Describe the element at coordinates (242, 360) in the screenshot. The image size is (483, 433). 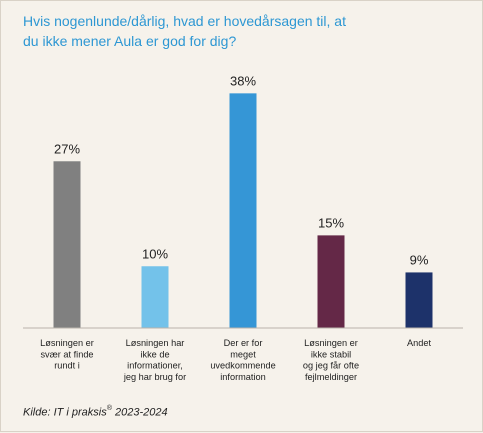
I see `category-label-3: Der er for meget uvedkommende information` at that location.